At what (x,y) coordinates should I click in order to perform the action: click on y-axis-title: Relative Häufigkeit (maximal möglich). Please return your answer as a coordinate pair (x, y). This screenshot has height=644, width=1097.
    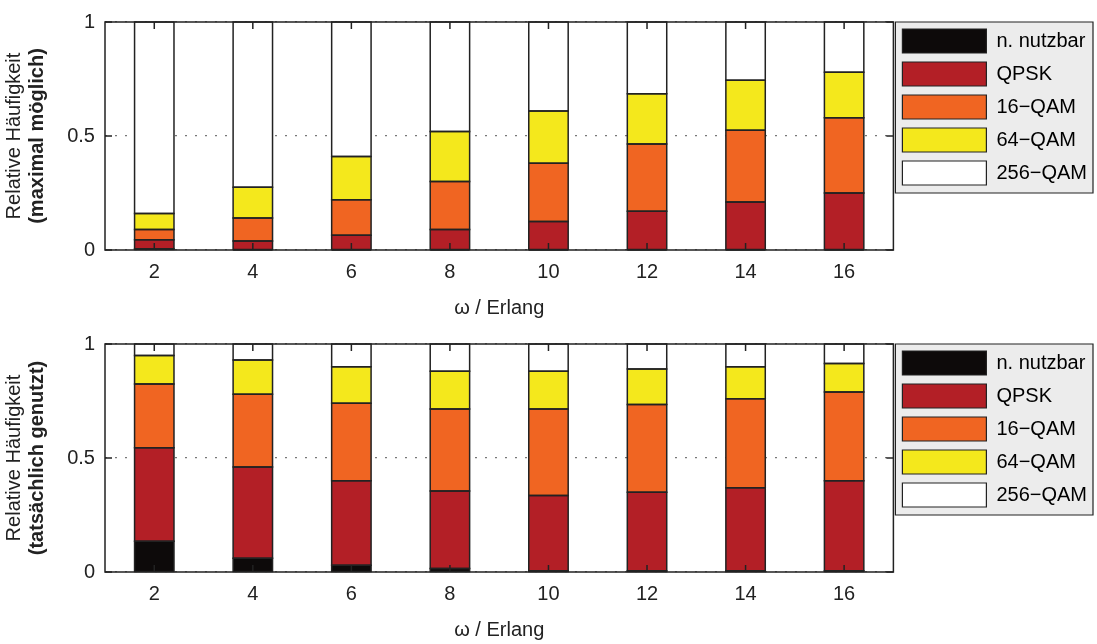
    Looking at the image, I should click on (25, 136).